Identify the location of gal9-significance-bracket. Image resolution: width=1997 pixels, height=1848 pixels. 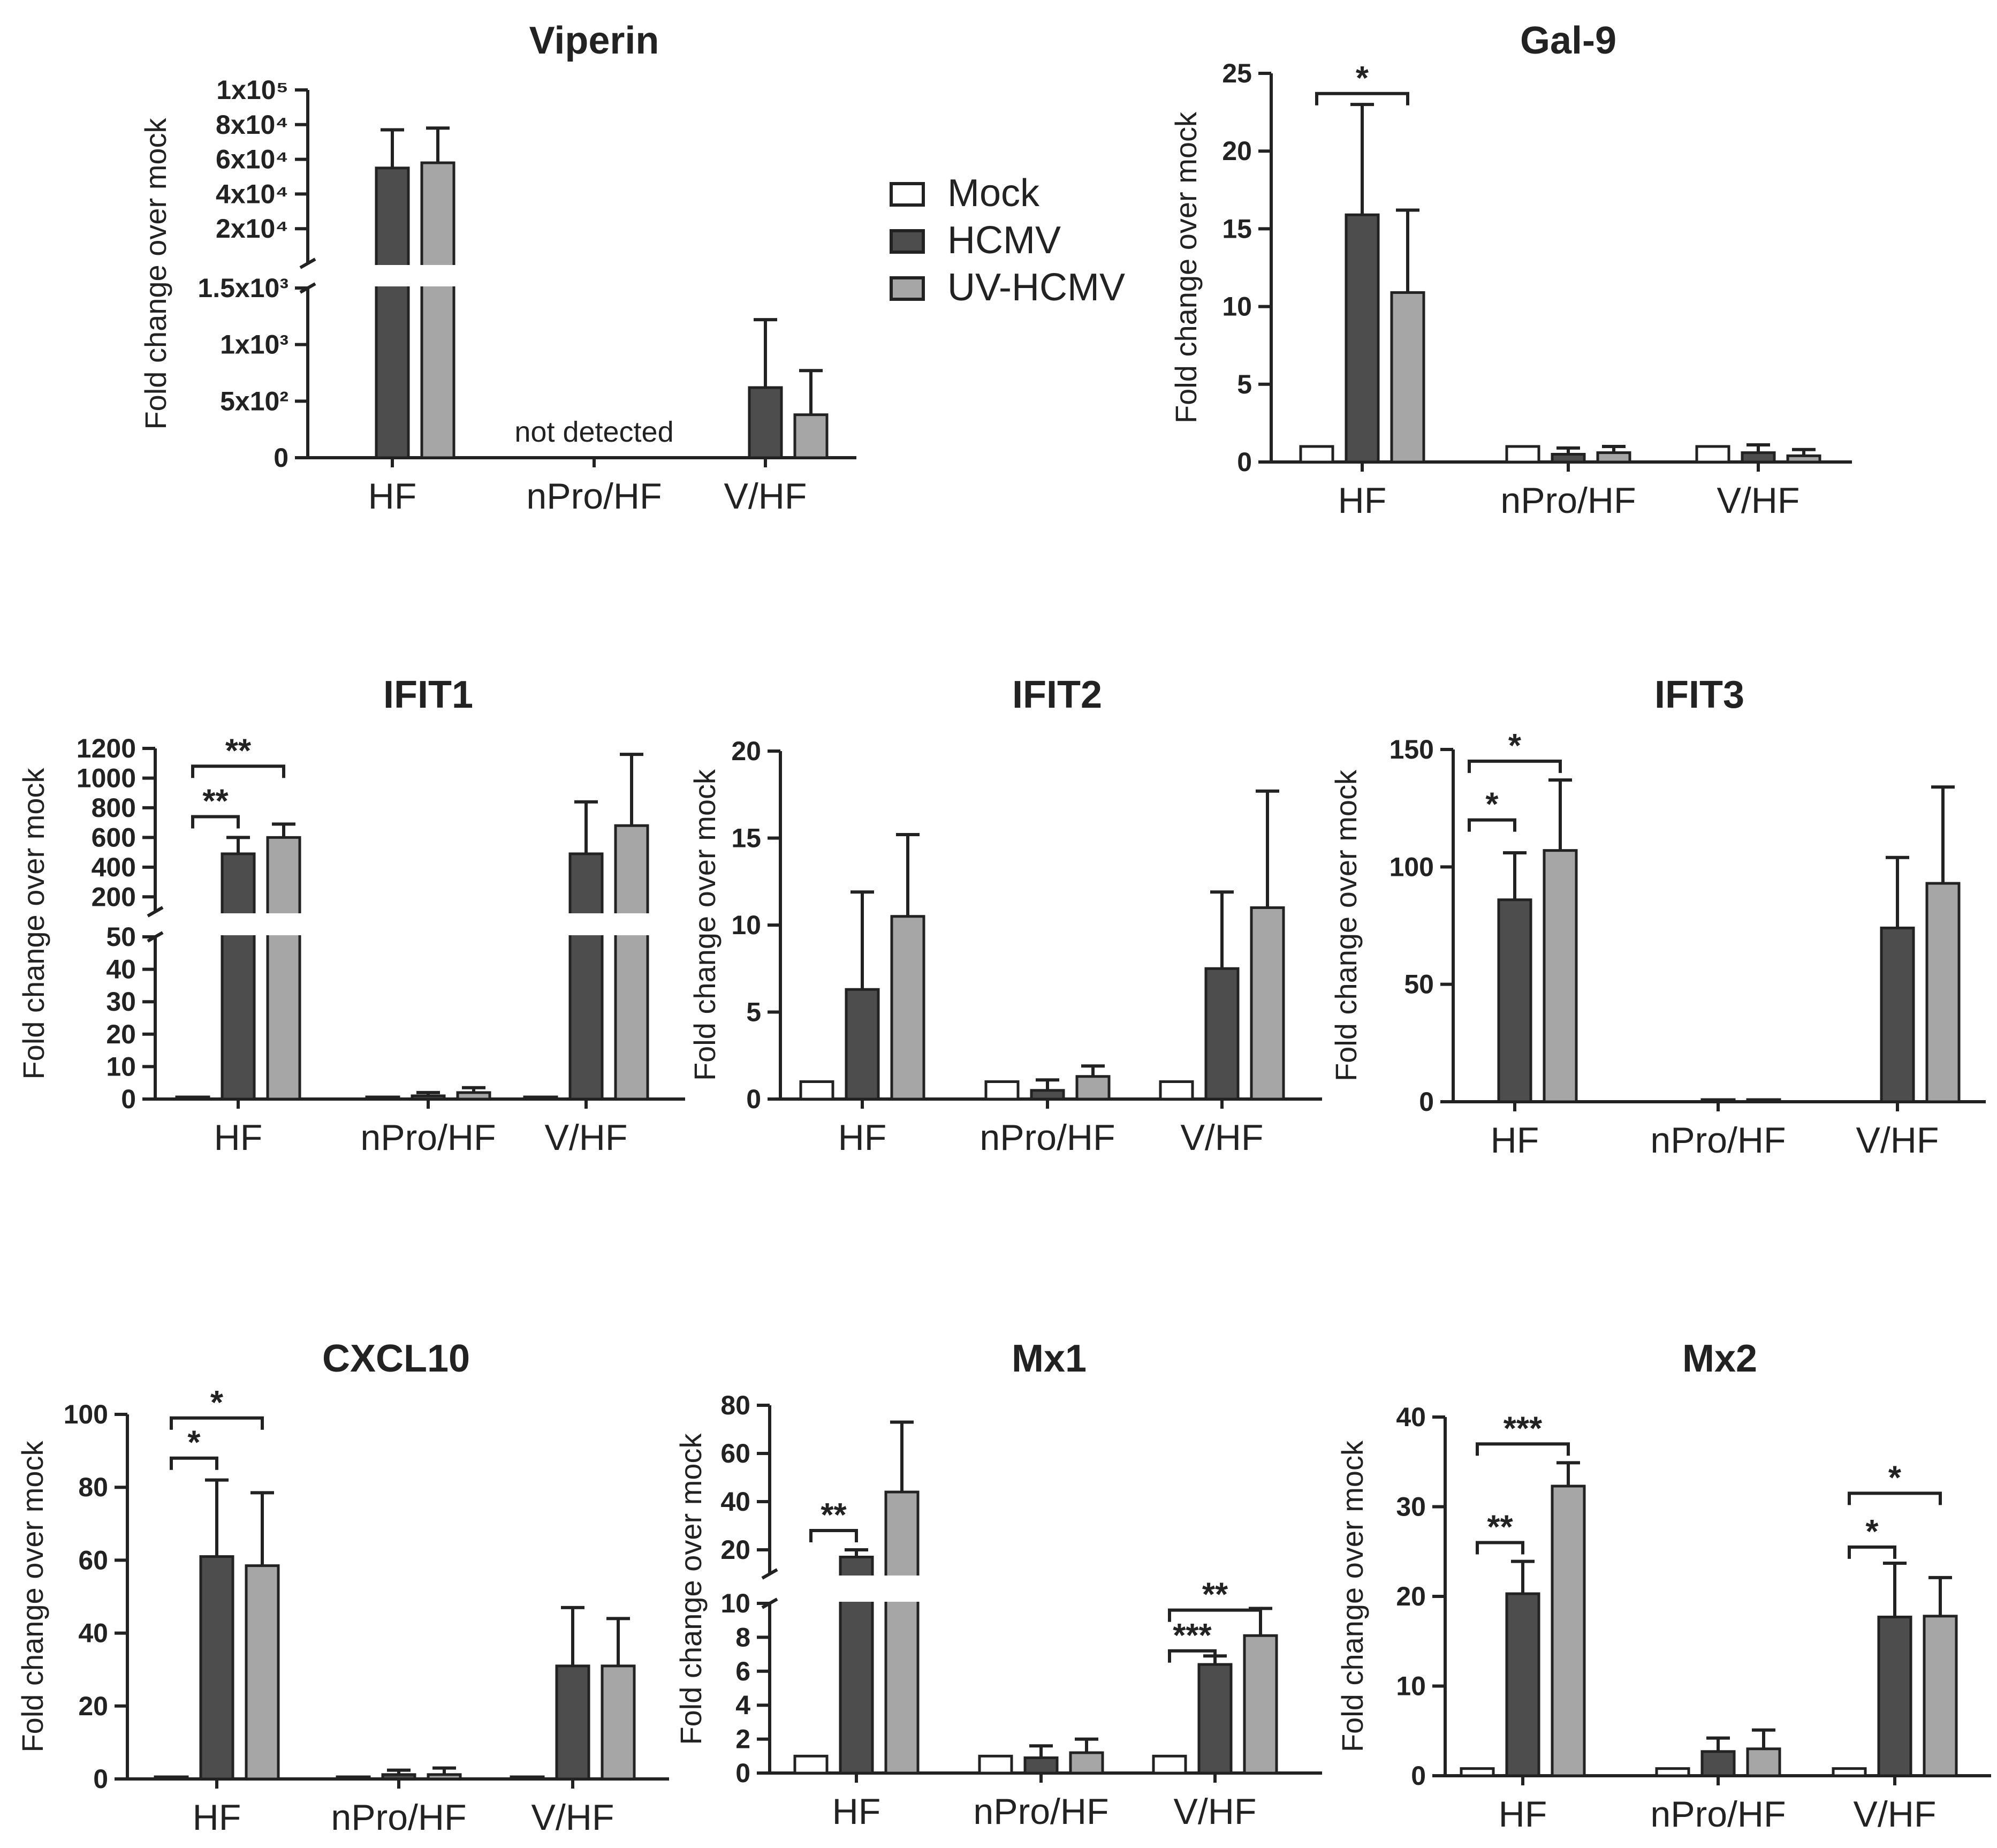
(1362, 98).